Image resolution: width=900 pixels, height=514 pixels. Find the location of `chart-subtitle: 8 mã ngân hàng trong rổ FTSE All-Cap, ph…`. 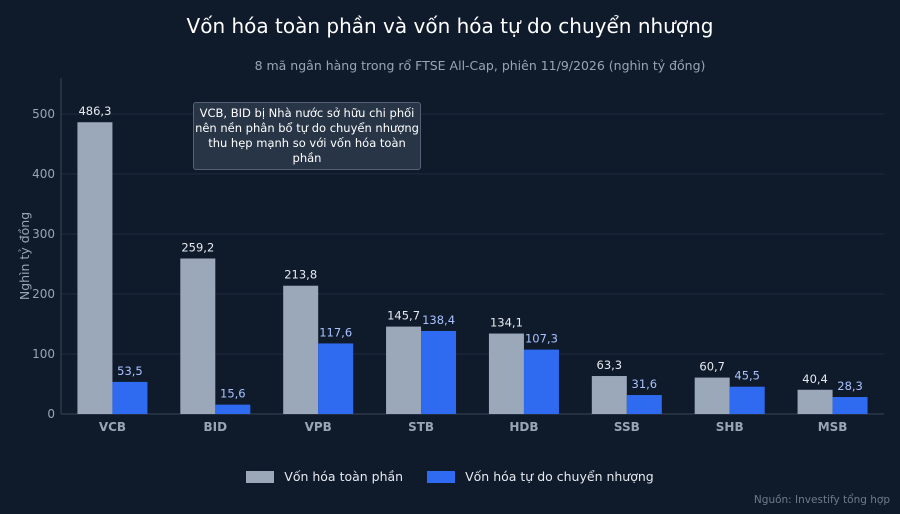

chart-subtitle: 8 mã ngân hàng trong rổ FTSE All-Cap, ph… is located at coordinates (480, 65).